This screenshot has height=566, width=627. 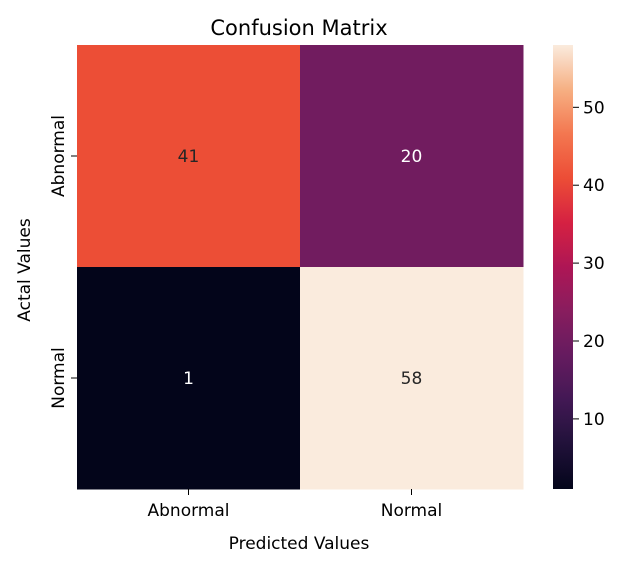 I want to click on y-axis-label: Actal Values, so click(x=25, y=270).